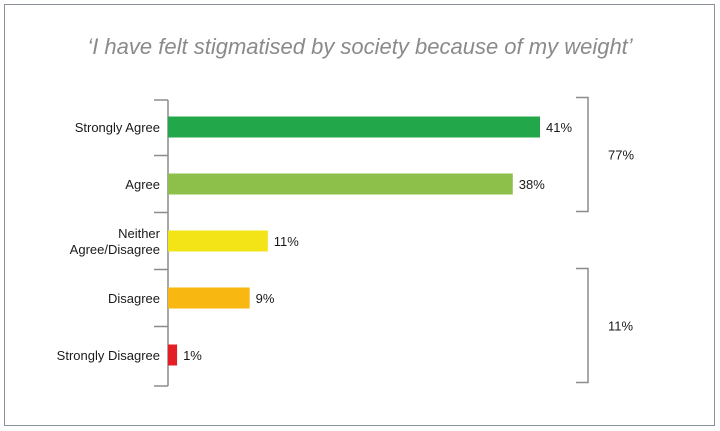 This screenshot has height=431, width=720. What do you see at coordinates (142, 184) in the screenshot?
I see `category-label: Agree` at bounding box center [142, 184].